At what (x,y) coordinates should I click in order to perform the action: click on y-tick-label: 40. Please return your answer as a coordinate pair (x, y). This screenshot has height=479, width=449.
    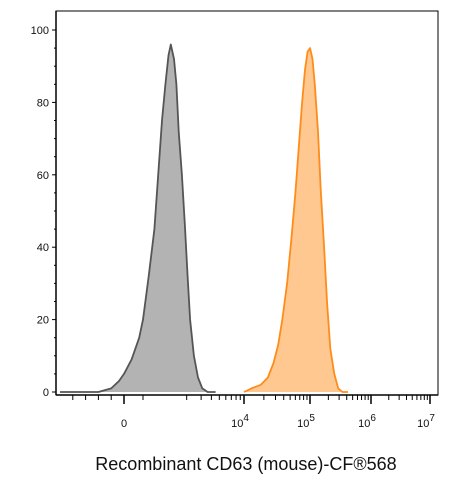
    Looking at the image, I should click on (43, 248).